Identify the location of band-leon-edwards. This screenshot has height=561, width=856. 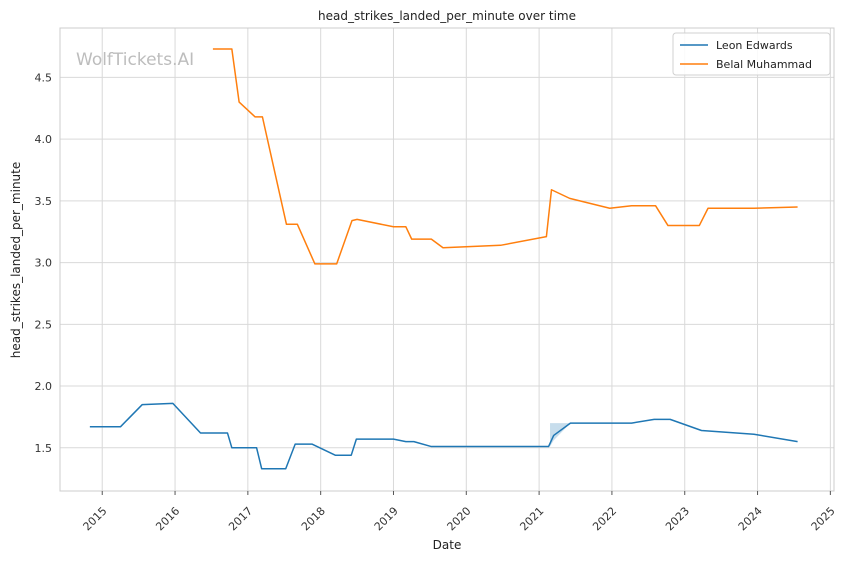
(560, 435).